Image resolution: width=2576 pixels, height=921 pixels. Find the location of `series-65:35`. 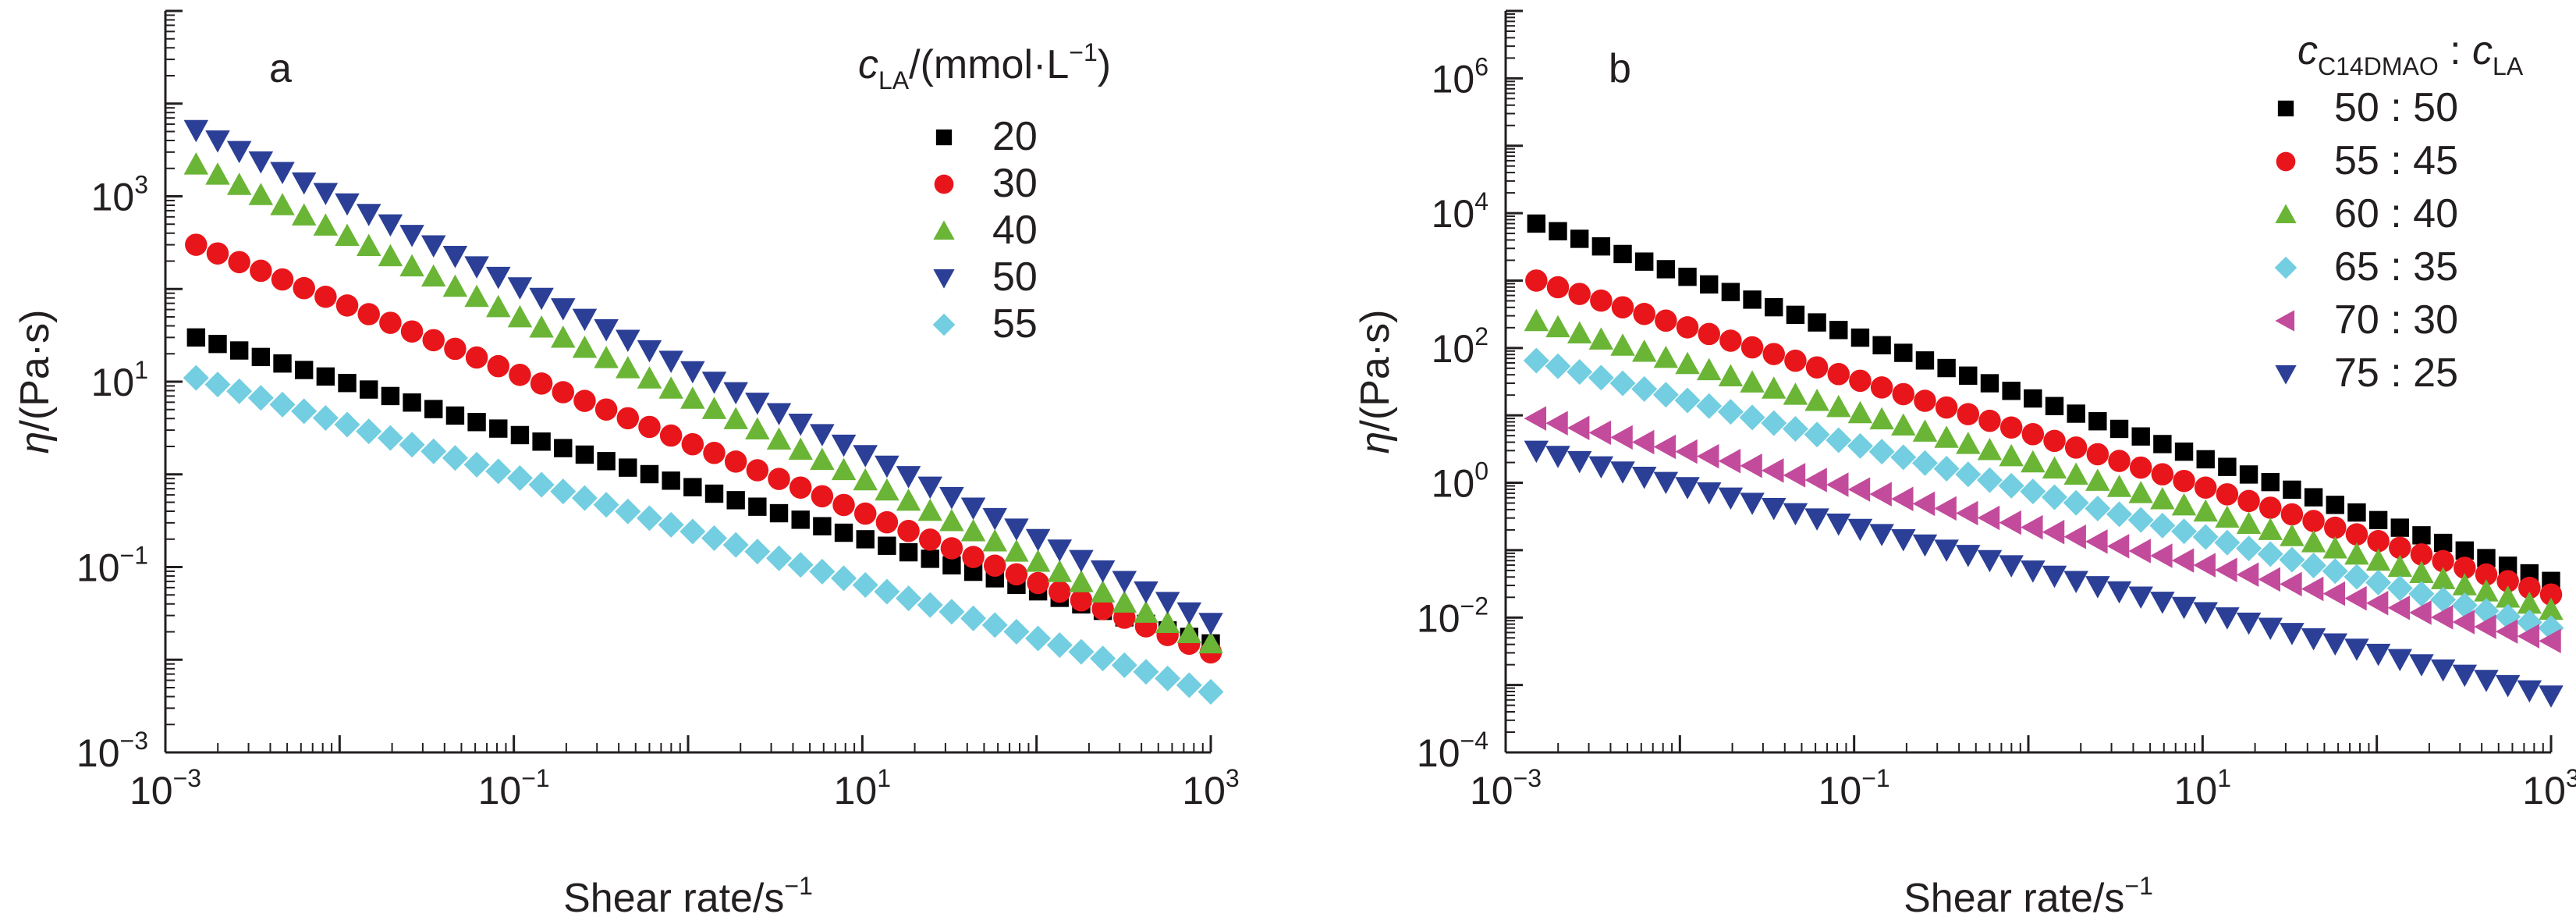

series-65:35 is located at coordinates (2043, 494).